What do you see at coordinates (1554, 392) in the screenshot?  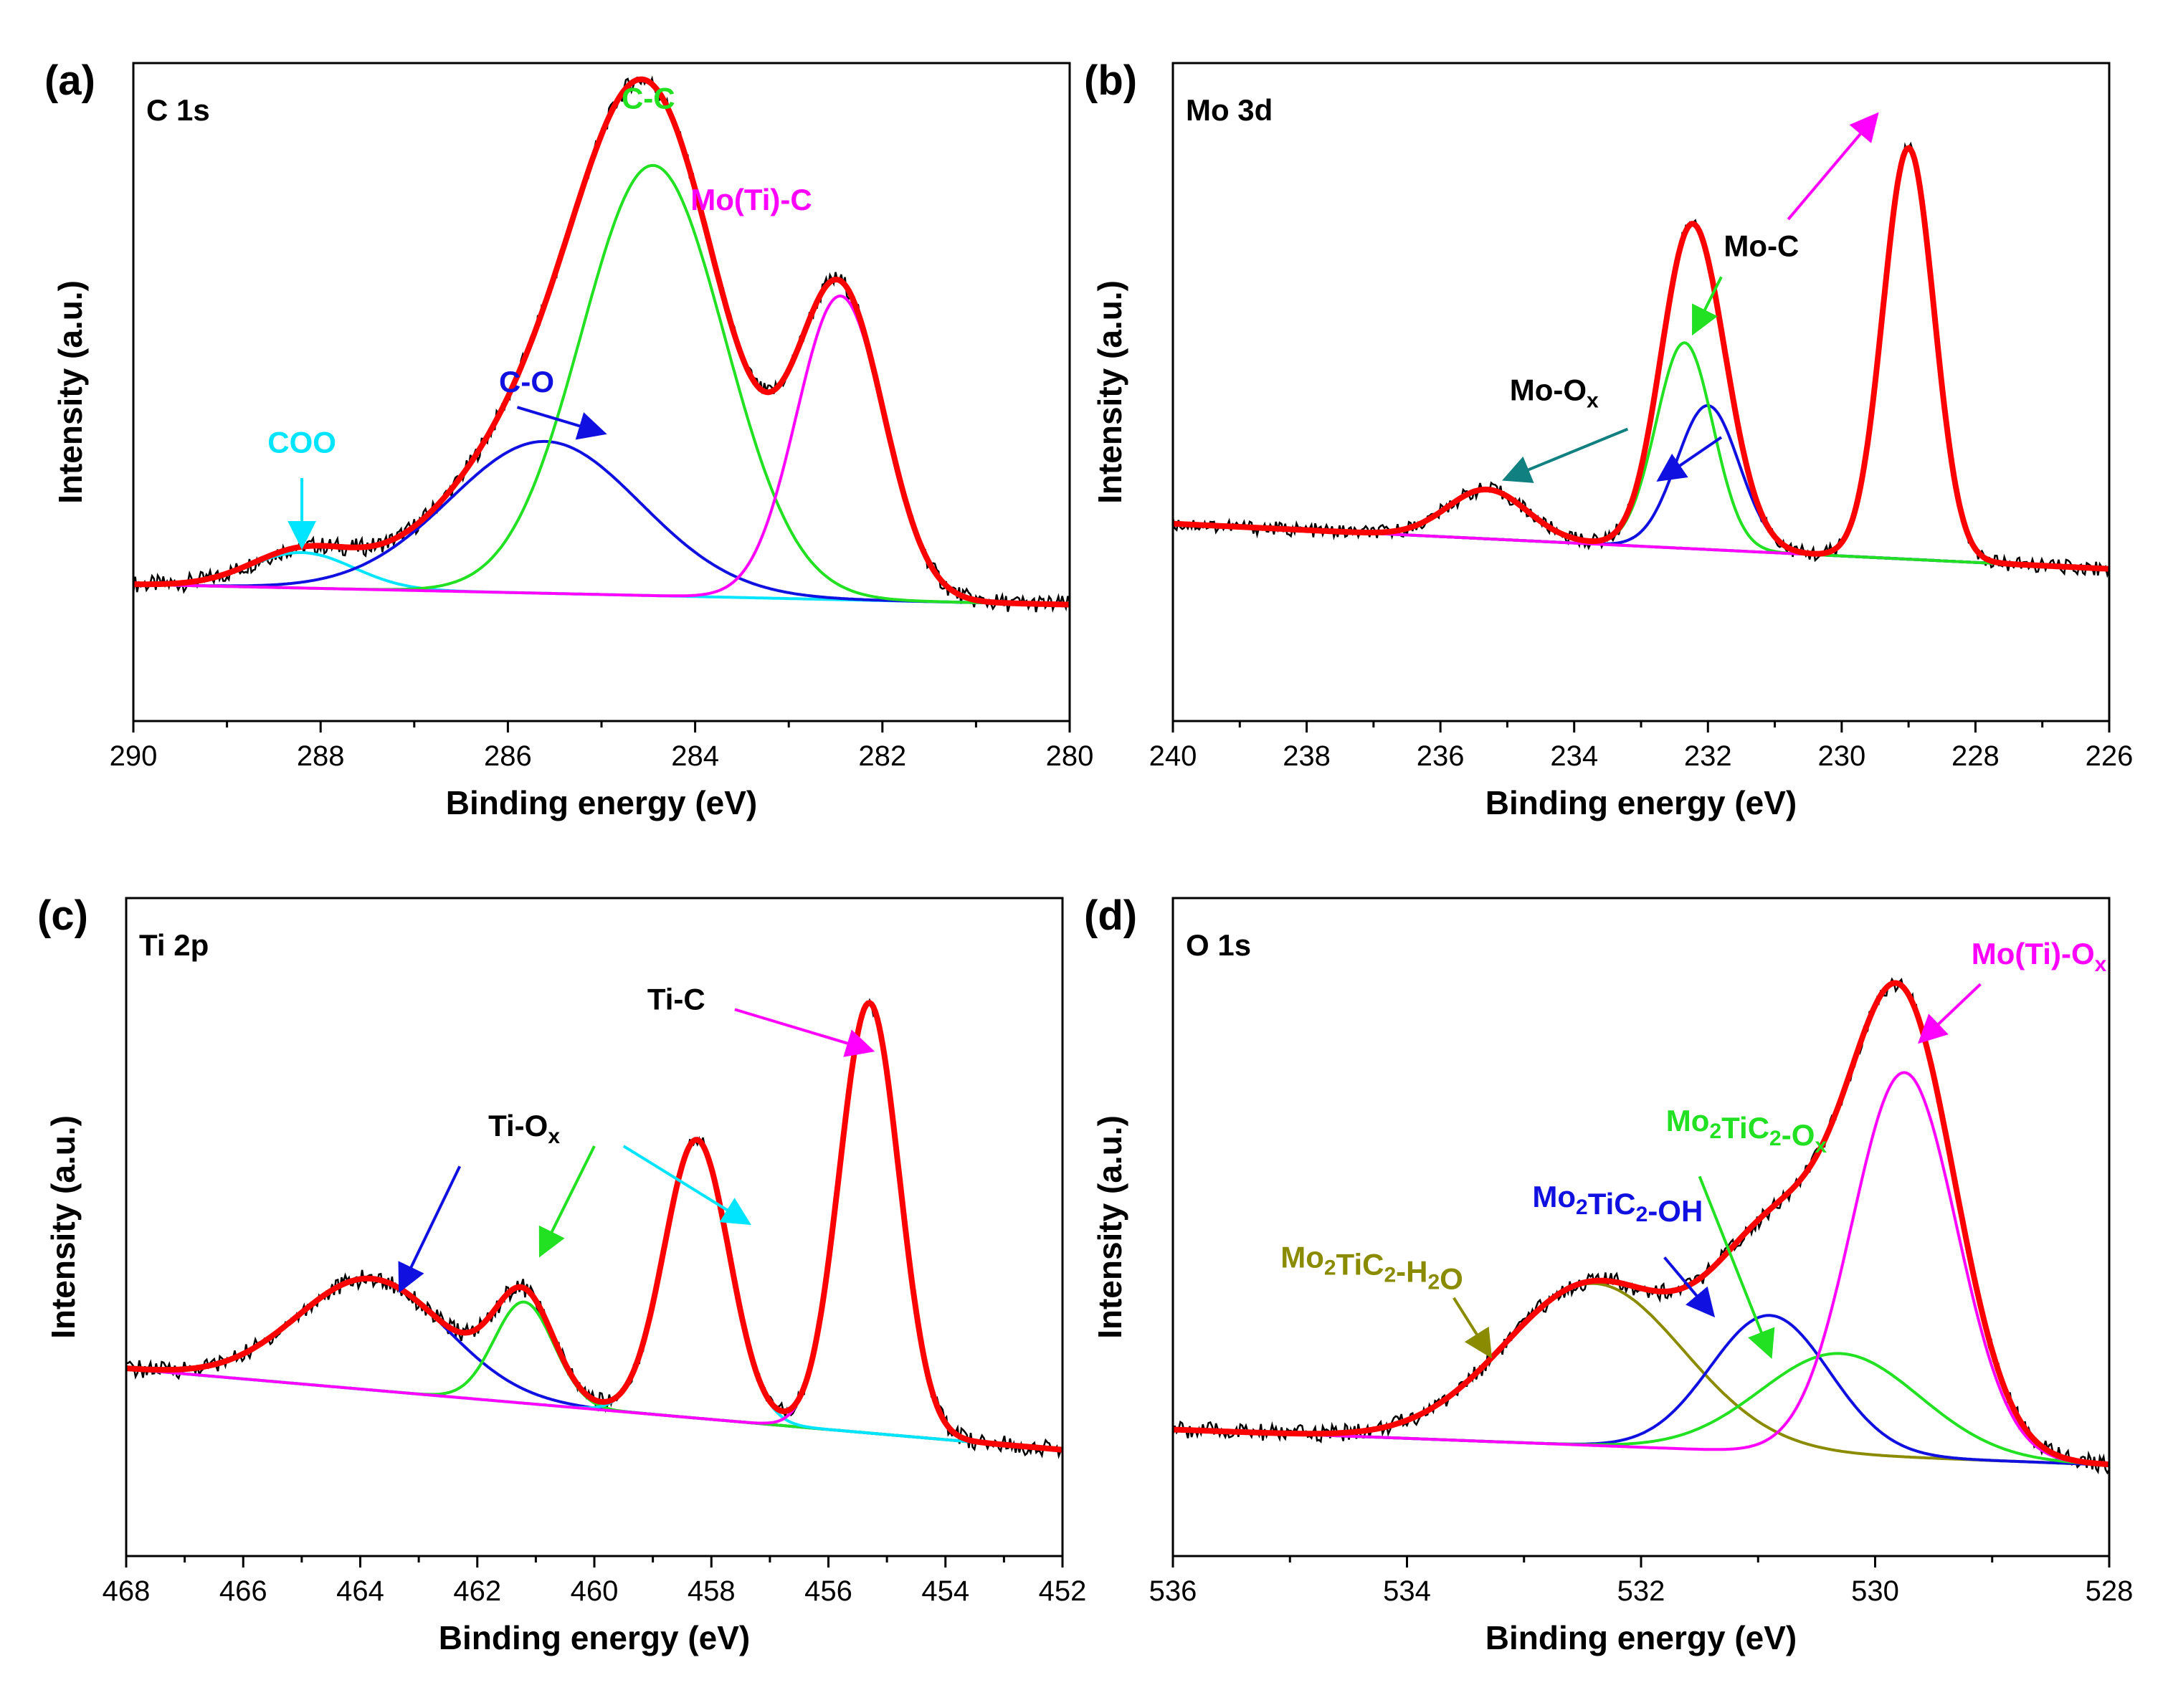 I see `peak-label-mo-o: Mo-Ox` at bounding box center [1554, 392].